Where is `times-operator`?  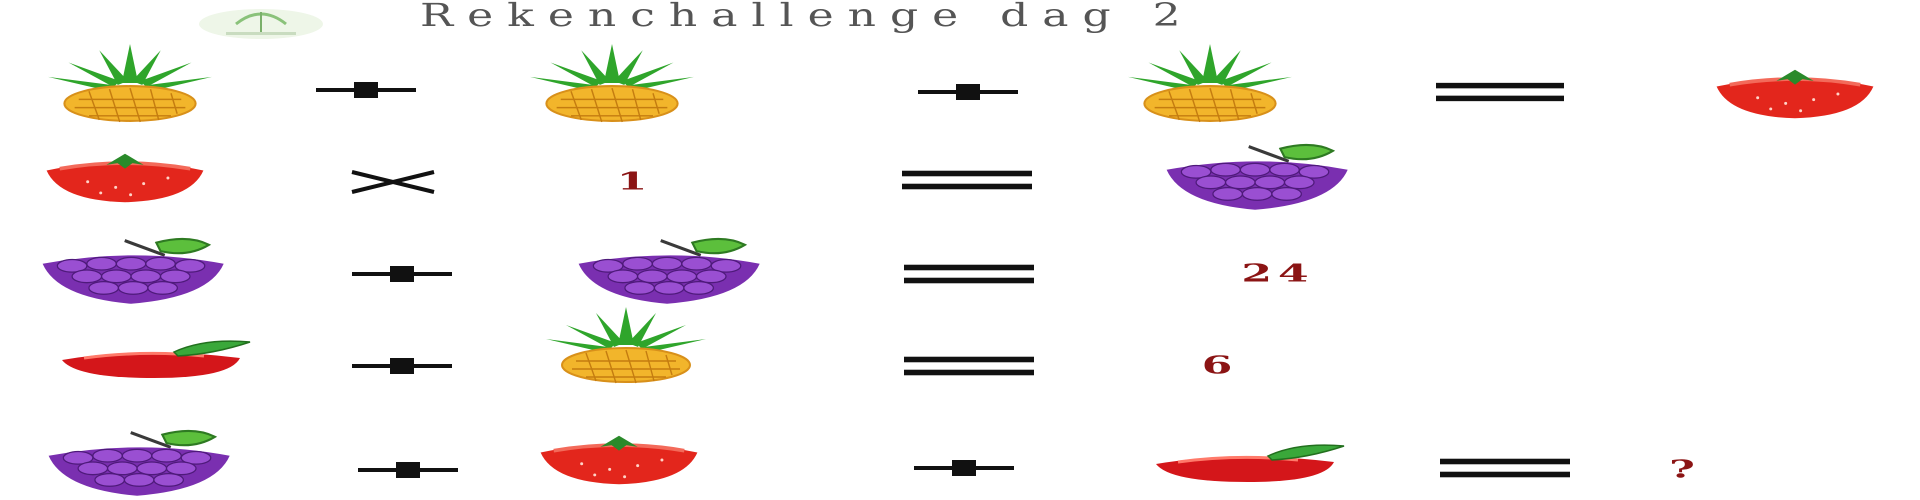 times-operator is located at coordinates (393, 182).